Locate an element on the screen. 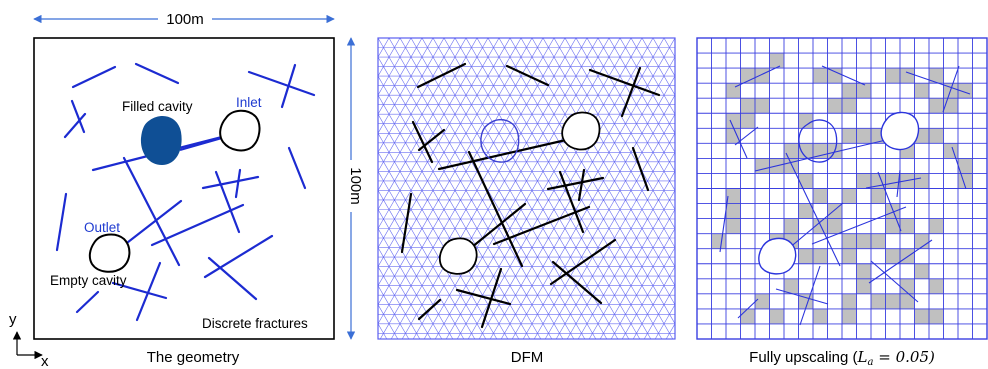 This screenshot has width=988, height=369. cavity-connecting-fracture is located at coordinates (201, 144).